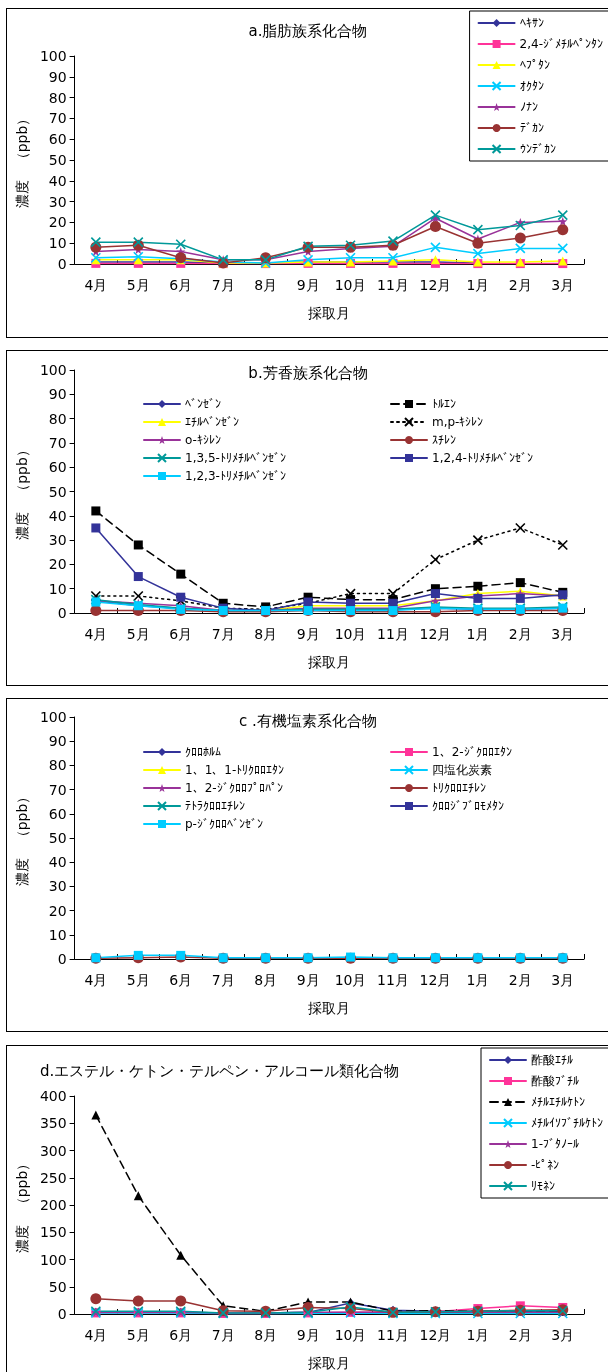 The image size is (608, 1372). What do you see at coordinates (468, 806) in the screenshot?
I see `legend-label: ｸﾛﾛｼﾞﾌﾞﾛﾓﾒﾀﾝ` at bounding box center [468, 806].